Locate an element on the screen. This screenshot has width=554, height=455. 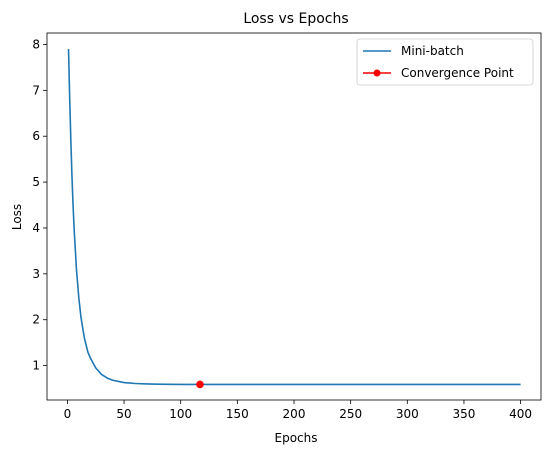
y-tick-label: 2 is located at coordinates (36, 320).